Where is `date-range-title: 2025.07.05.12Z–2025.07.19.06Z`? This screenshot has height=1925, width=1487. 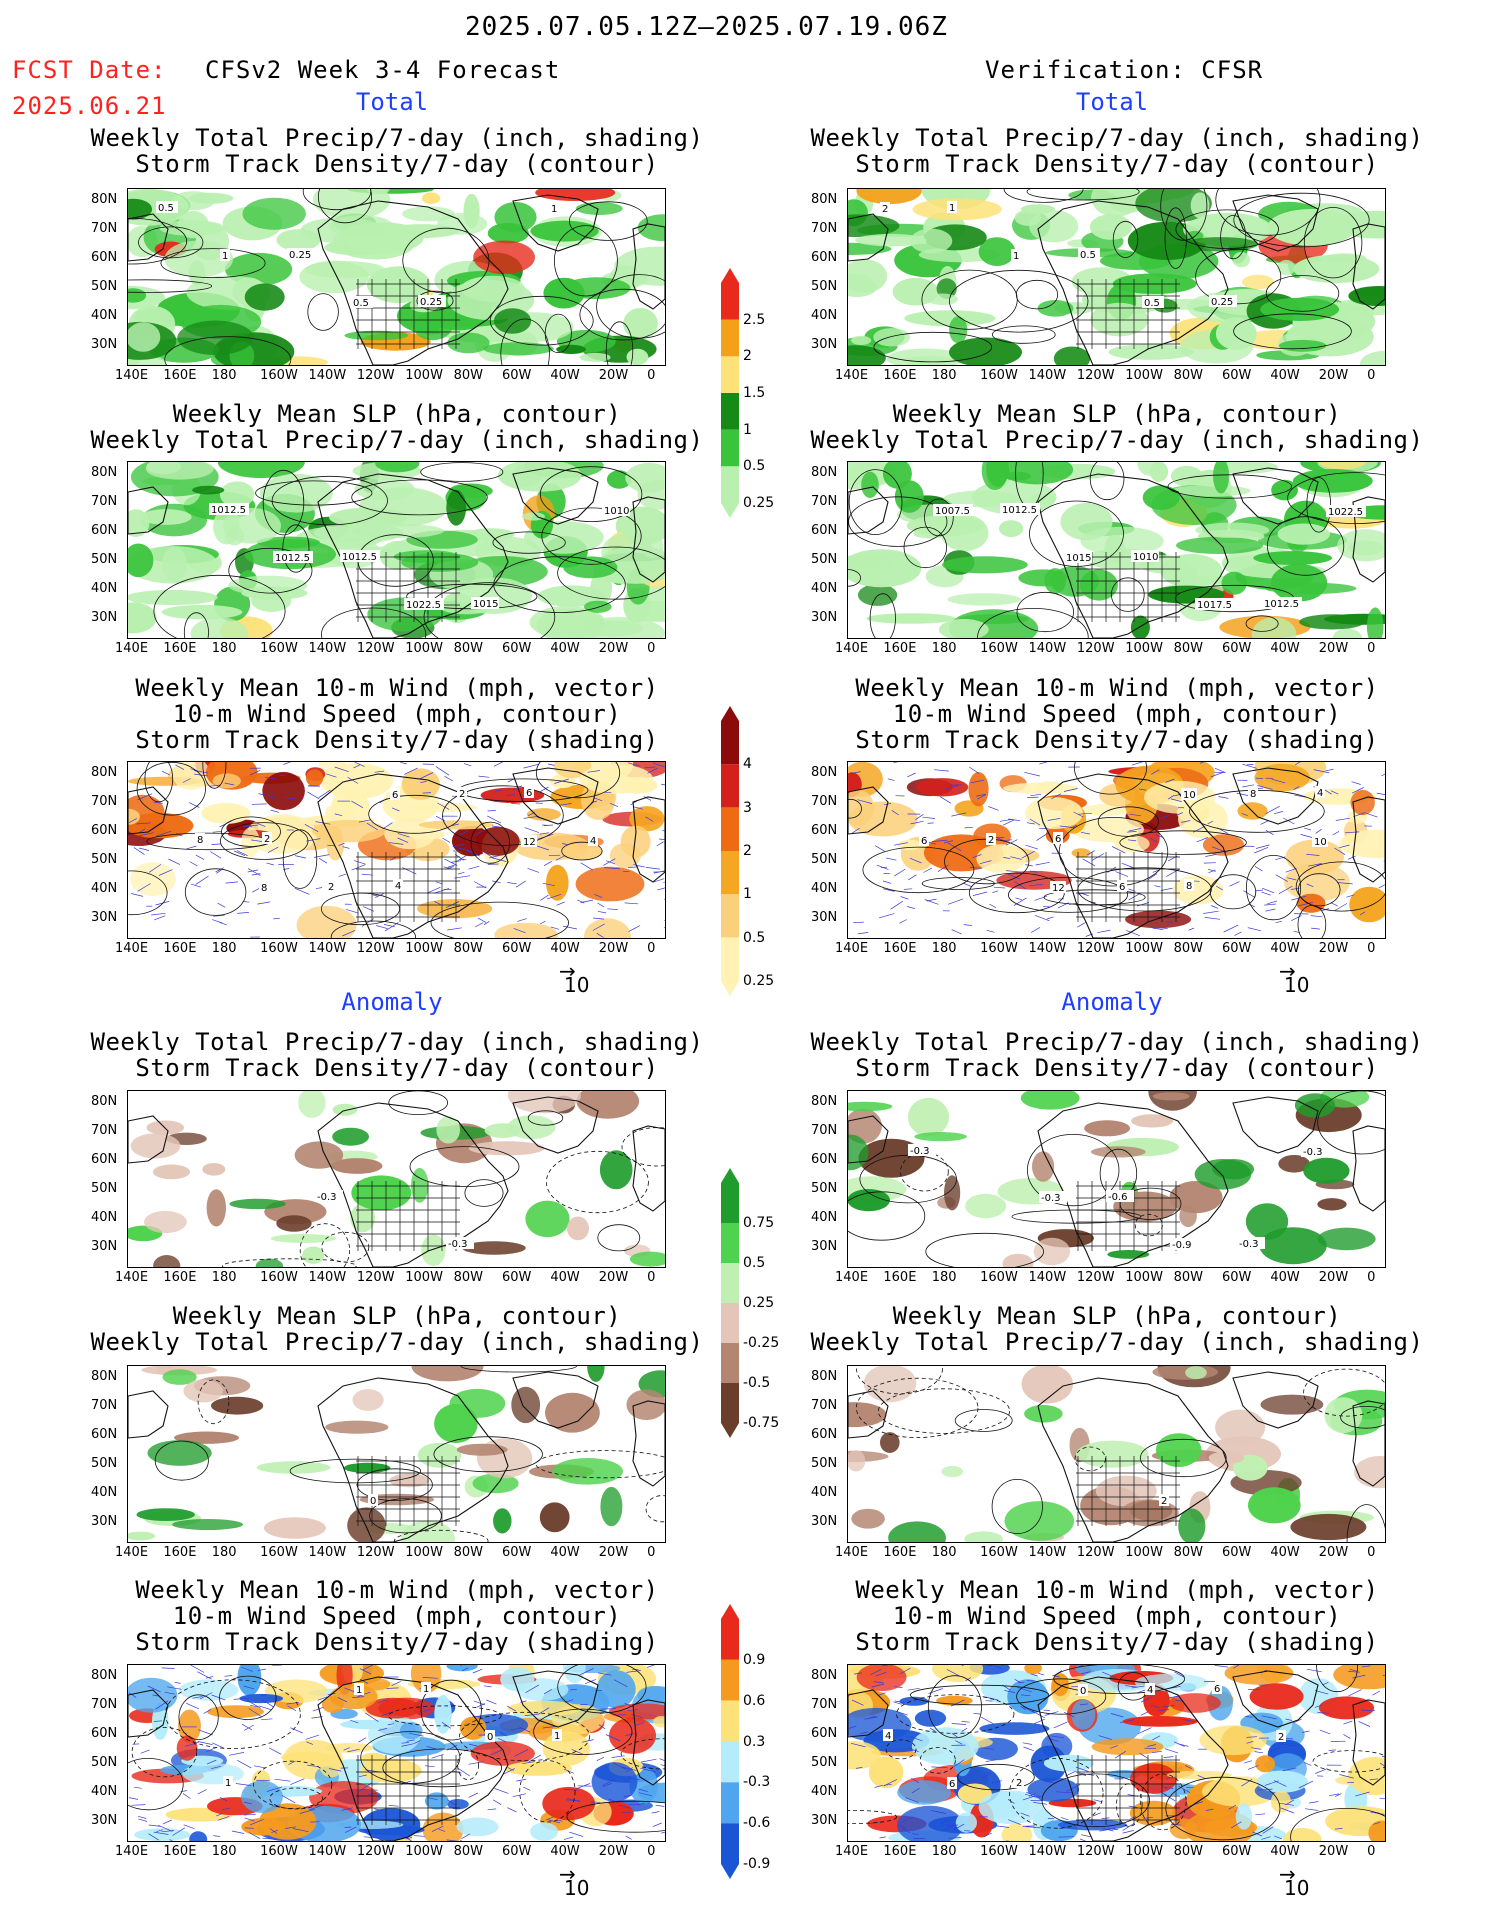 date-range-title: 2025.07.05.12Z–2025.07.19.06Z is located at coordinates (706, 27).